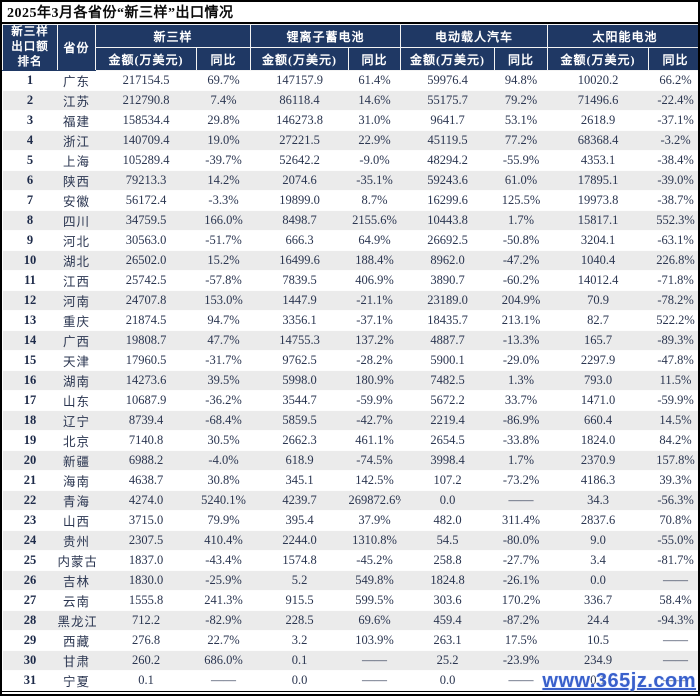  Describe the element at coordinates (673, 80) in the screenshot. I see `solar-yoy-cell: 66.2%` at that location.